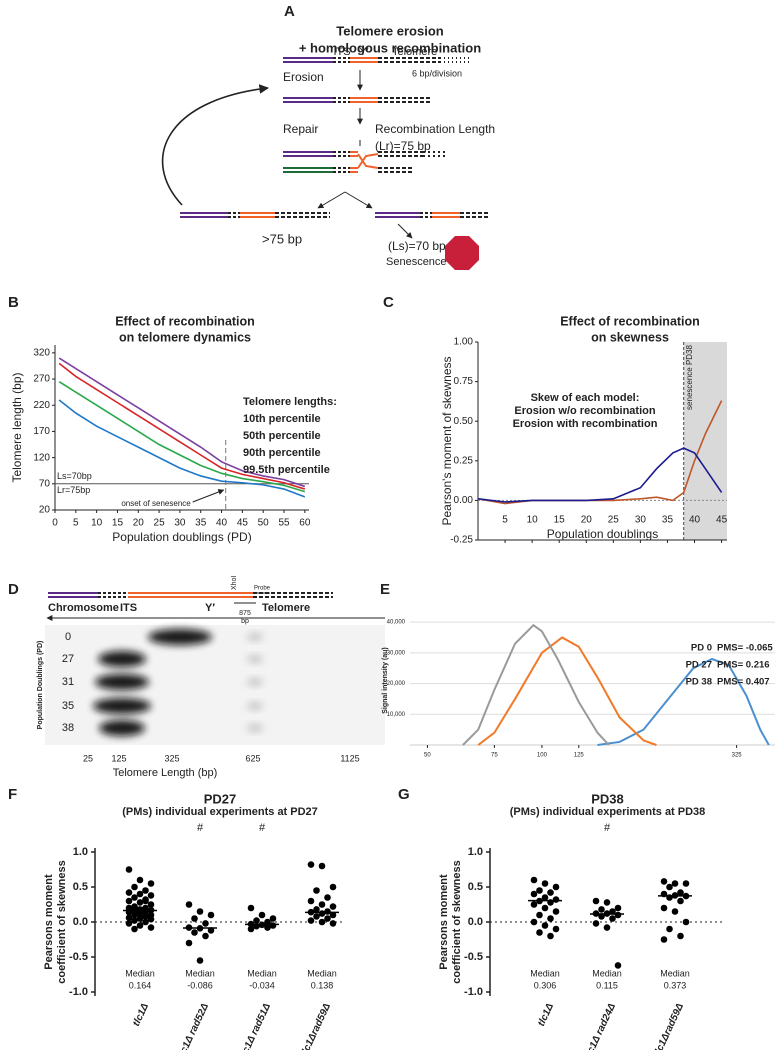 The height and width of the screenshot is (1050, 781). What do you see at coordinates (396, 623) in the screenshot?
I see `y-tick-label: 40,000` at bounding box center [396, 623].